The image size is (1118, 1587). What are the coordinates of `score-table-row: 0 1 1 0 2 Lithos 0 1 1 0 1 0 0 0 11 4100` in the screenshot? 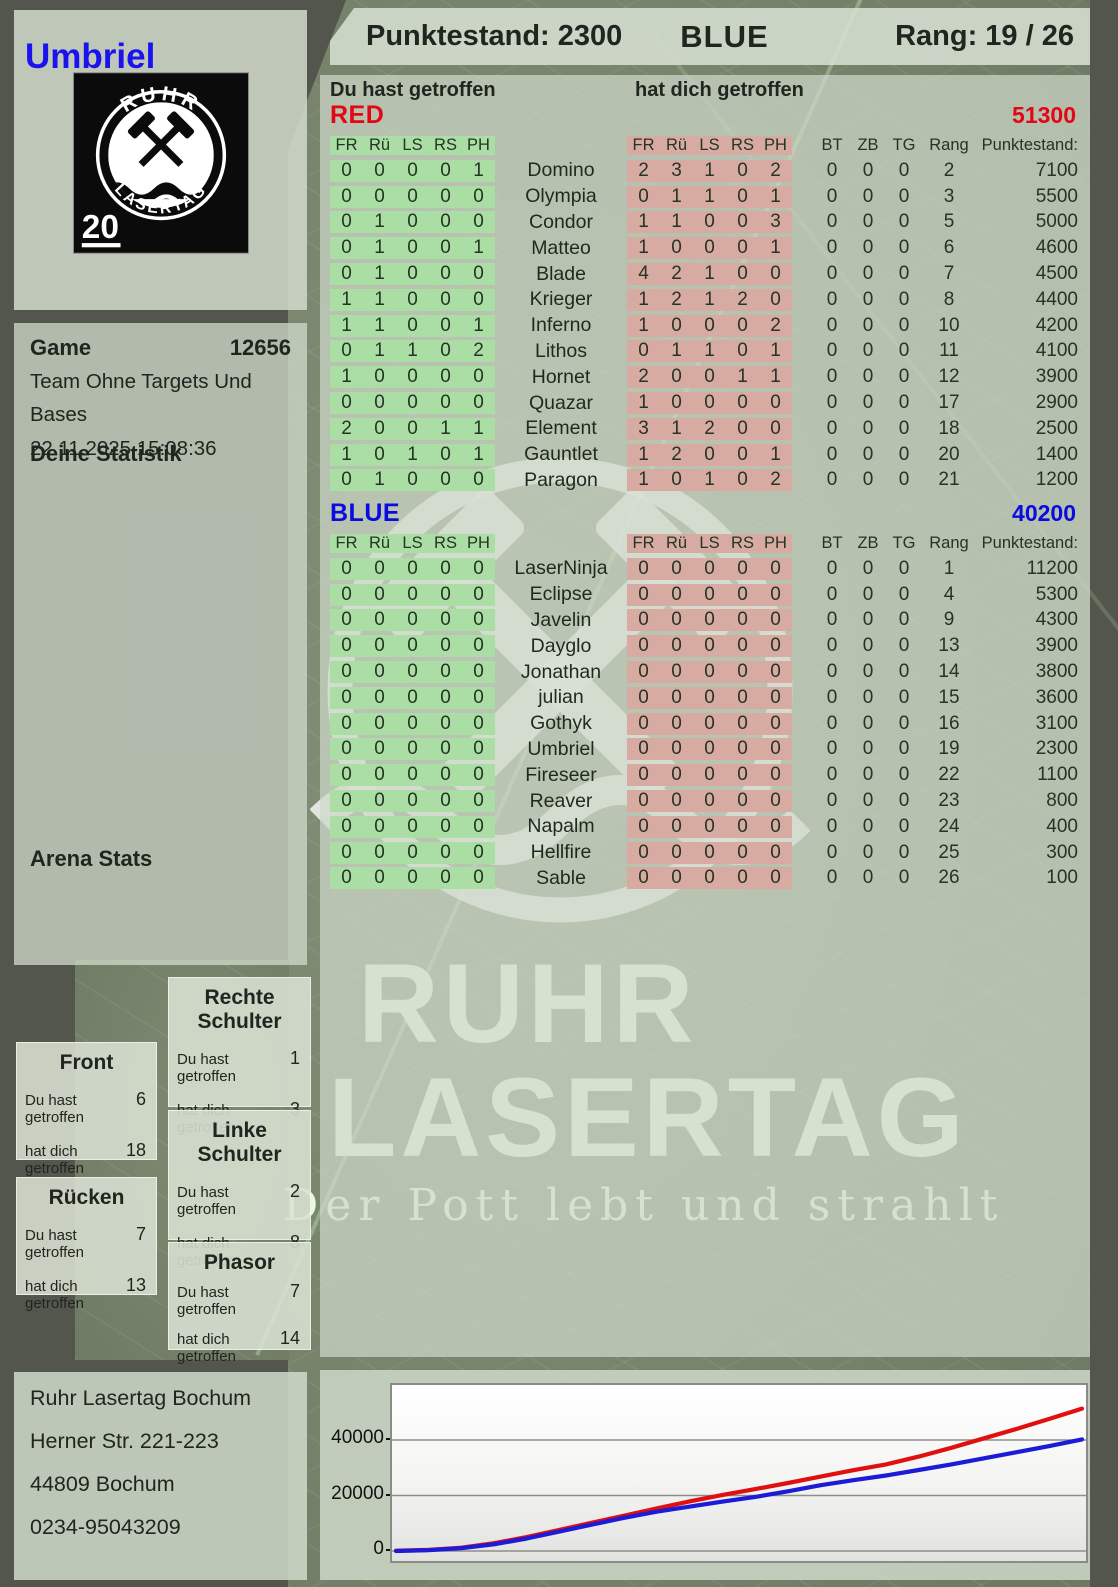 It's located at (705, 352).